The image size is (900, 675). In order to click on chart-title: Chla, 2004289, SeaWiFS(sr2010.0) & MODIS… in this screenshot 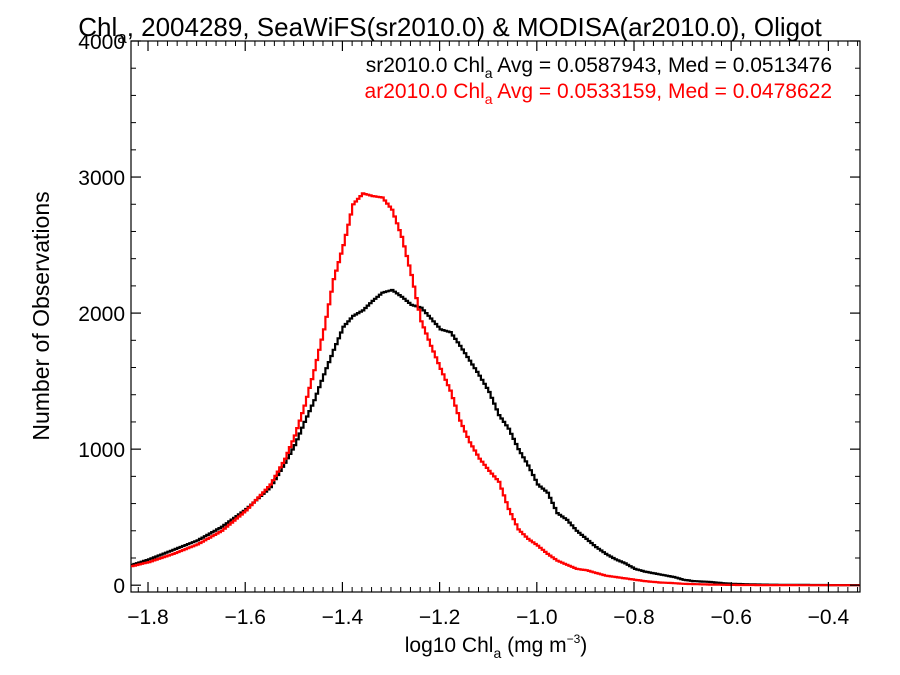, I will do `click(450, 29)`.